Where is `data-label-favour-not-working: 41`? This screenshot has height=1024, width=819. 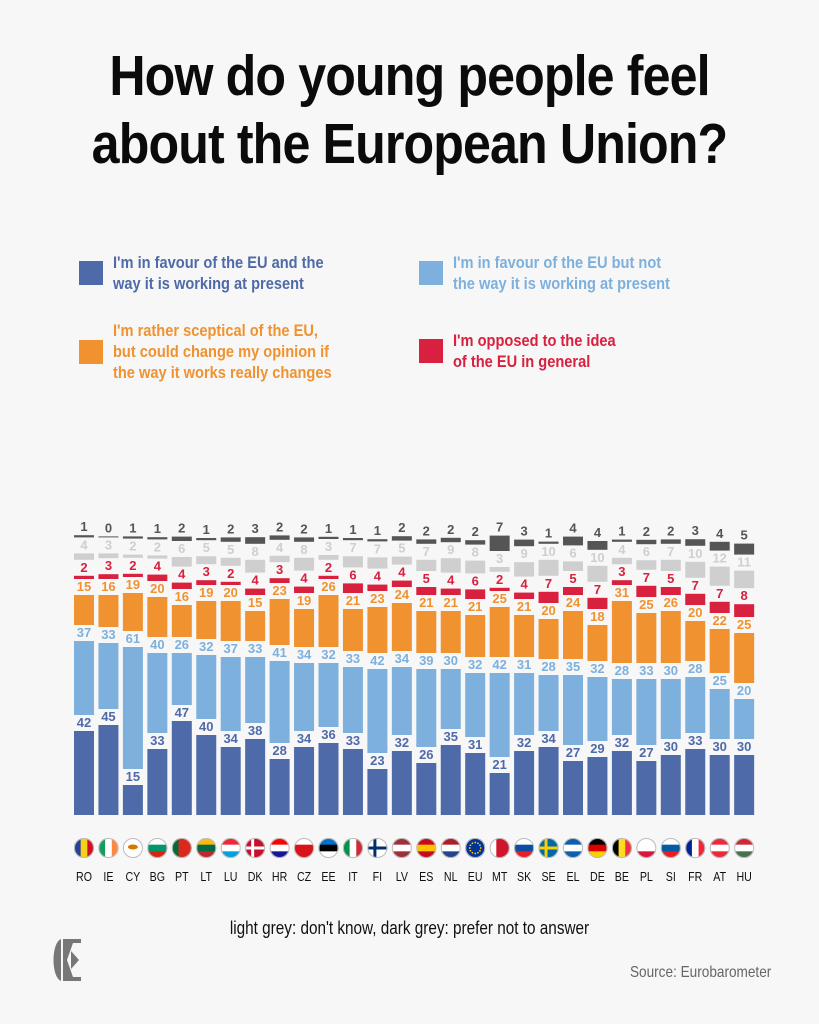 data-label-favour-not-working: 41 is located at coordinates (279, 652).